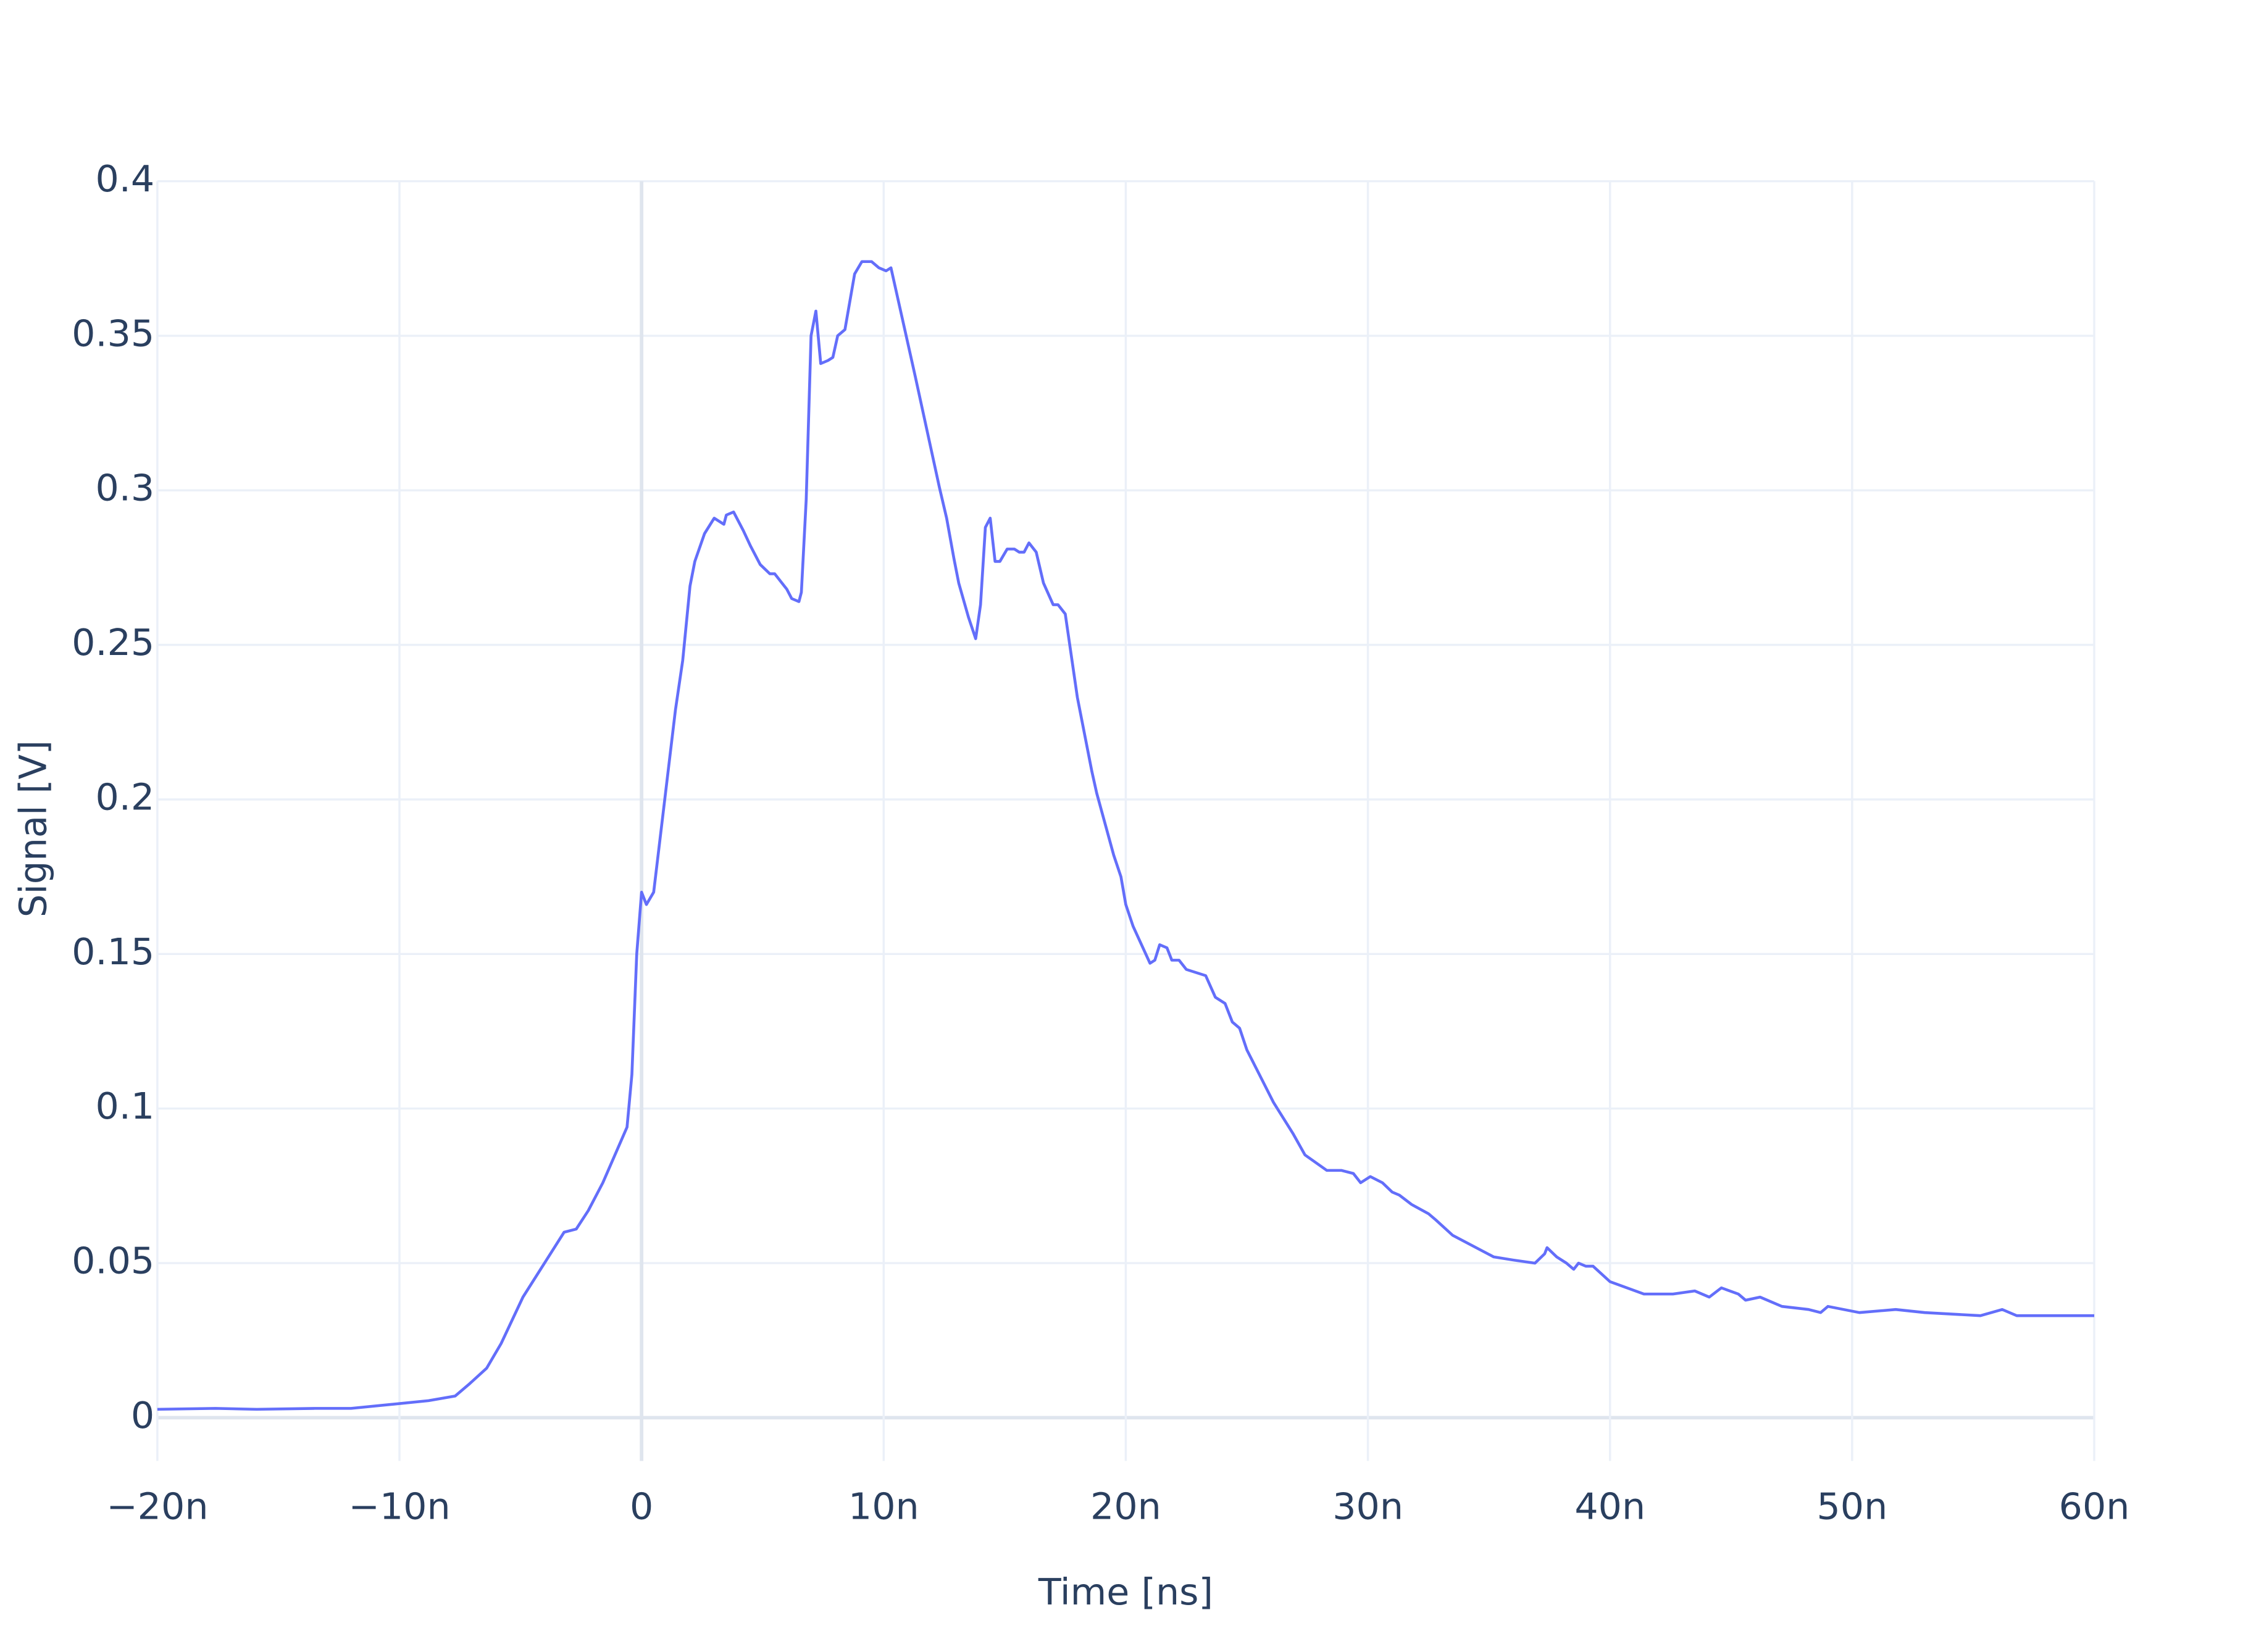 The height and width of the screenshot is (1652, 2243). What do you see at coordinates (883, 1507) in the screenshot?
I see `x-tick-label: 10n` at bounding box center [883, 1507].